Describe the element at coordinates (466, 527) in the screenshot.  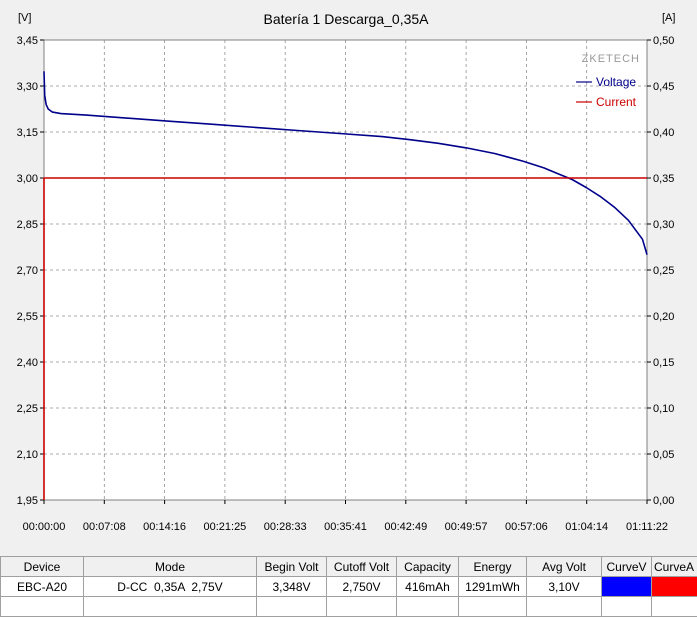
I see `x-tick-label: 00:49:57` at that location.